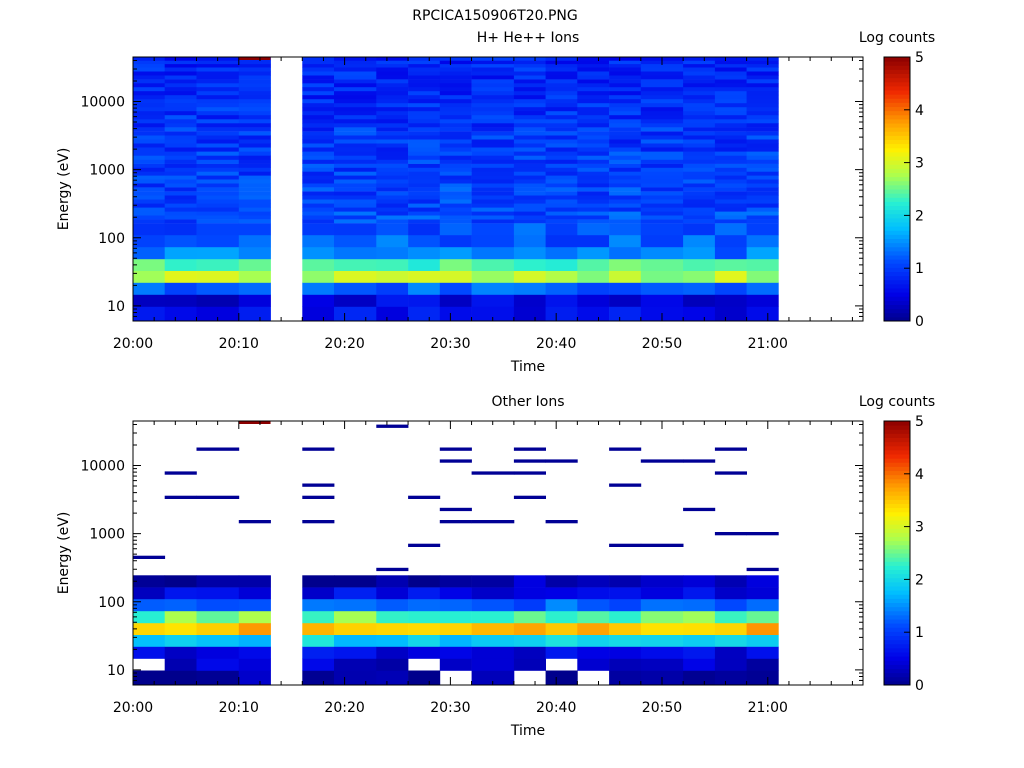 Image resolution: width=1024 pixels, height=768 pixels. What do you see at coordinates (919, 164) in the screenshot?
I see `colorbar-tick-label: 3` at bounding box center [919, 164].